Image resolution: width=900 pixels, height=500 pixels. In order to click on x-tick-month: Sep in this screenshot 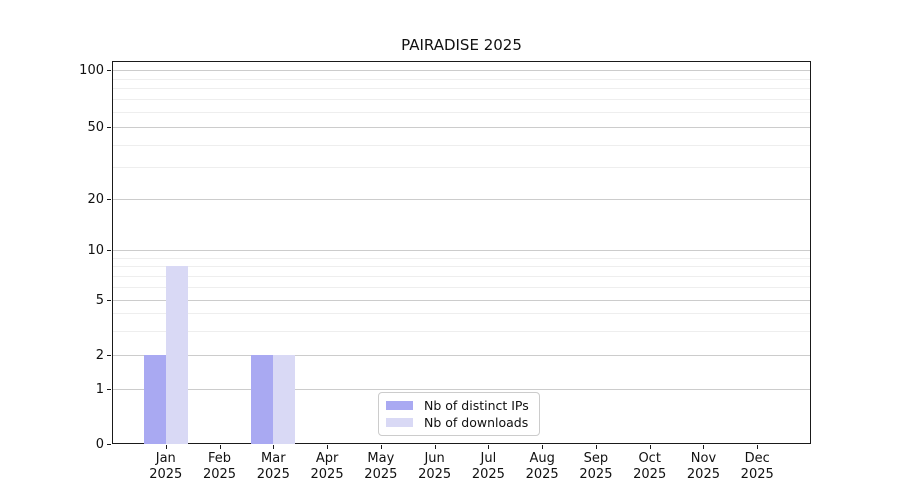, I will do `click(596, 458)`.